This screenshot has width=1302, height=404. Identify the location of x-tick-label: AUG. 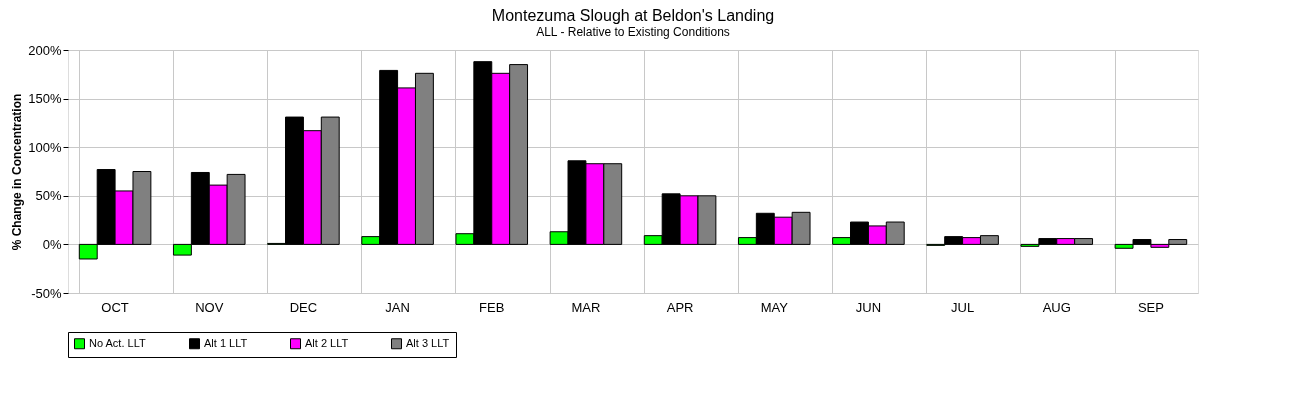
(1056, 307).